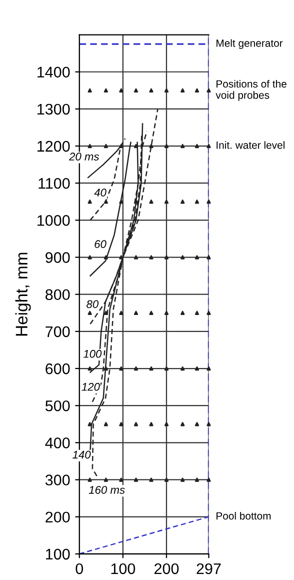  I want to click on y-tick-label: 1200, so click(54, 146).